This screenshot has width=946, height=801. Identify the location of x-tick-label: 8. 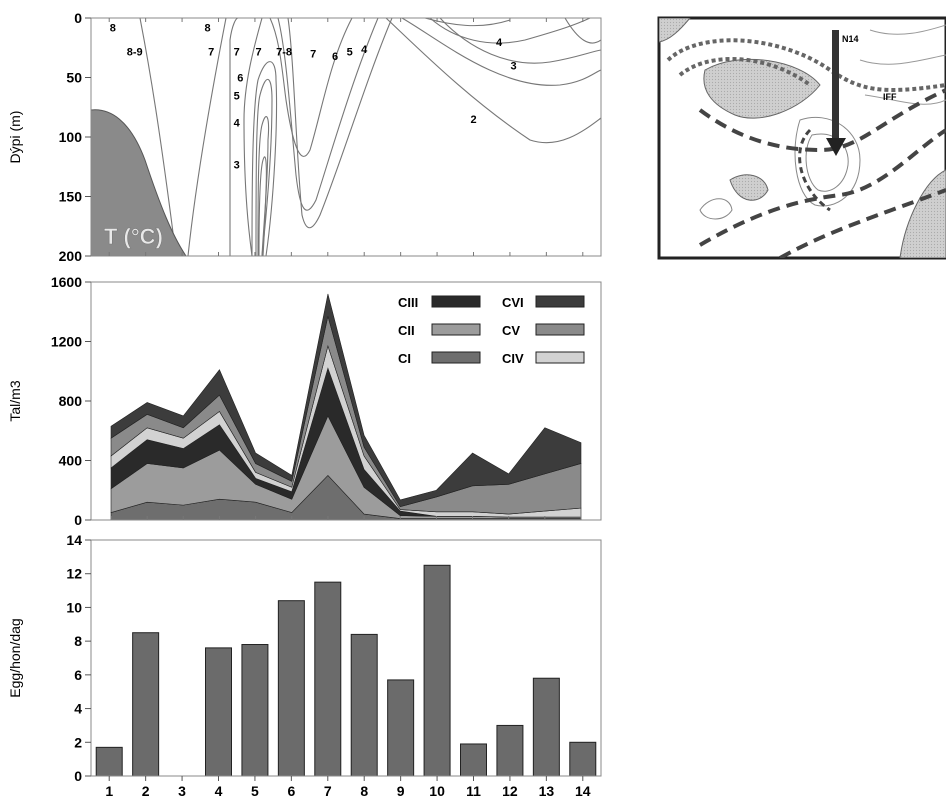
(364, 791).